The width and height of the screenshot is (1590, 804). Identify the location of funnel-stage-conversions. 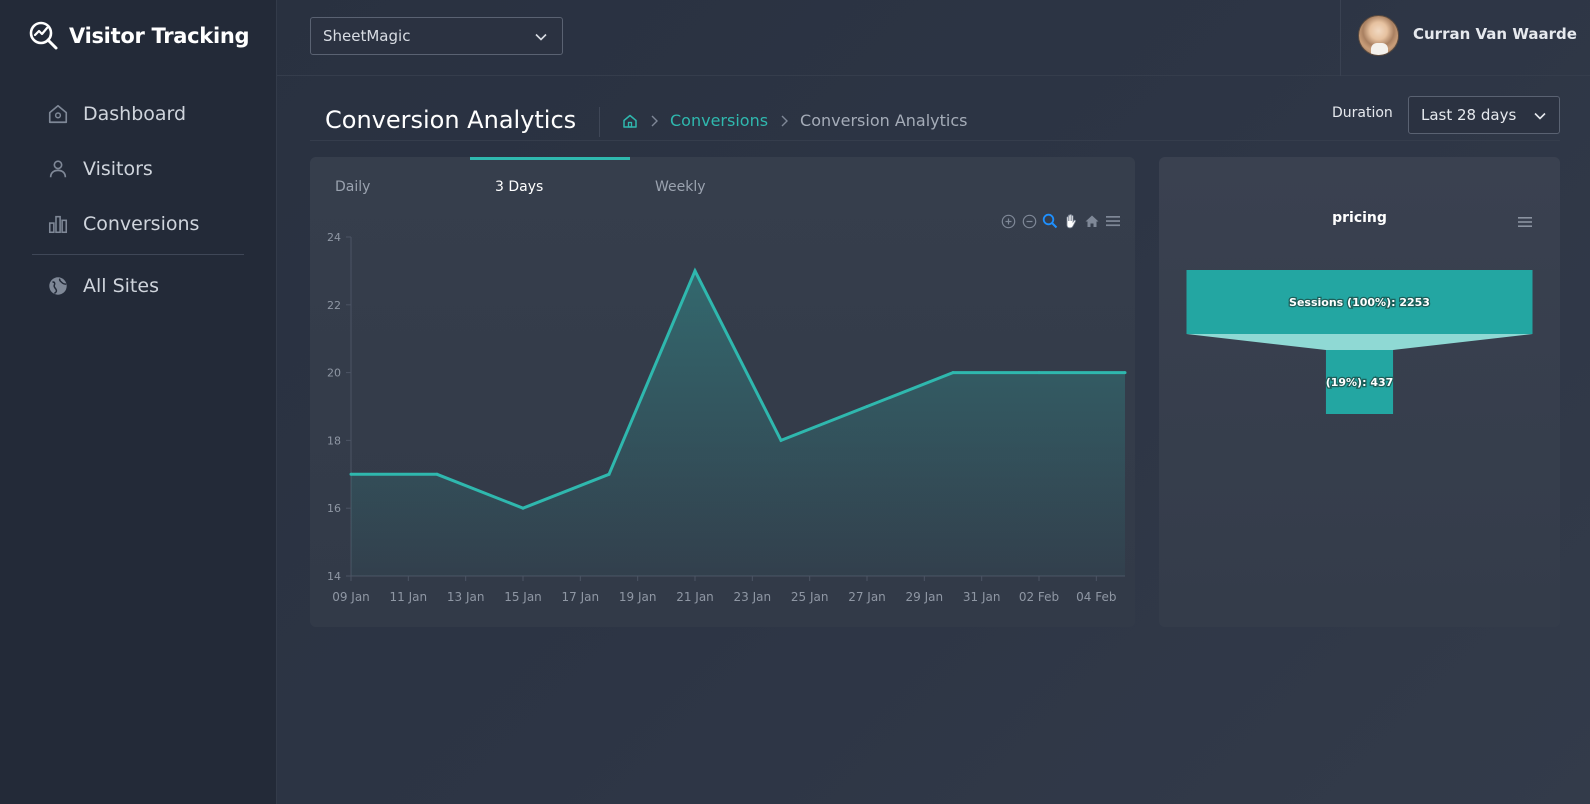
(1359, 382).